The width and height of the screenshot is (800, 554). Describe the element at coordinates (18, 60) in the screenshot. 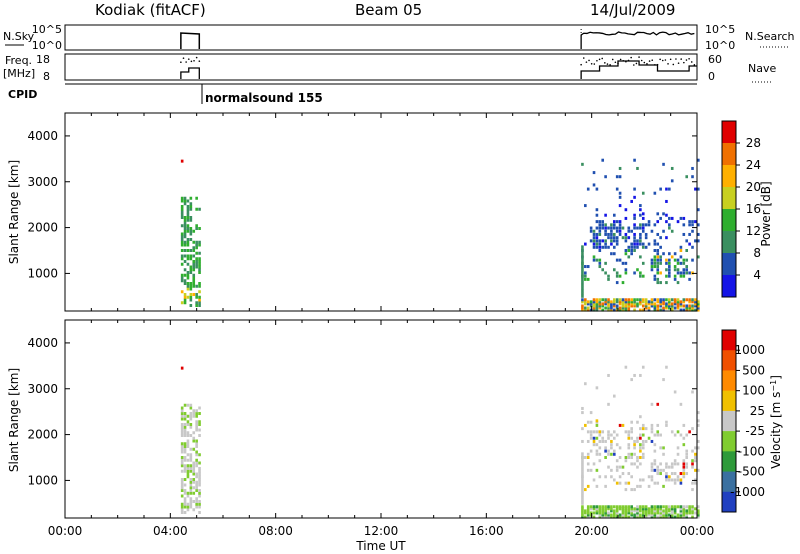

I see `freq-label: Freq.` at that location.